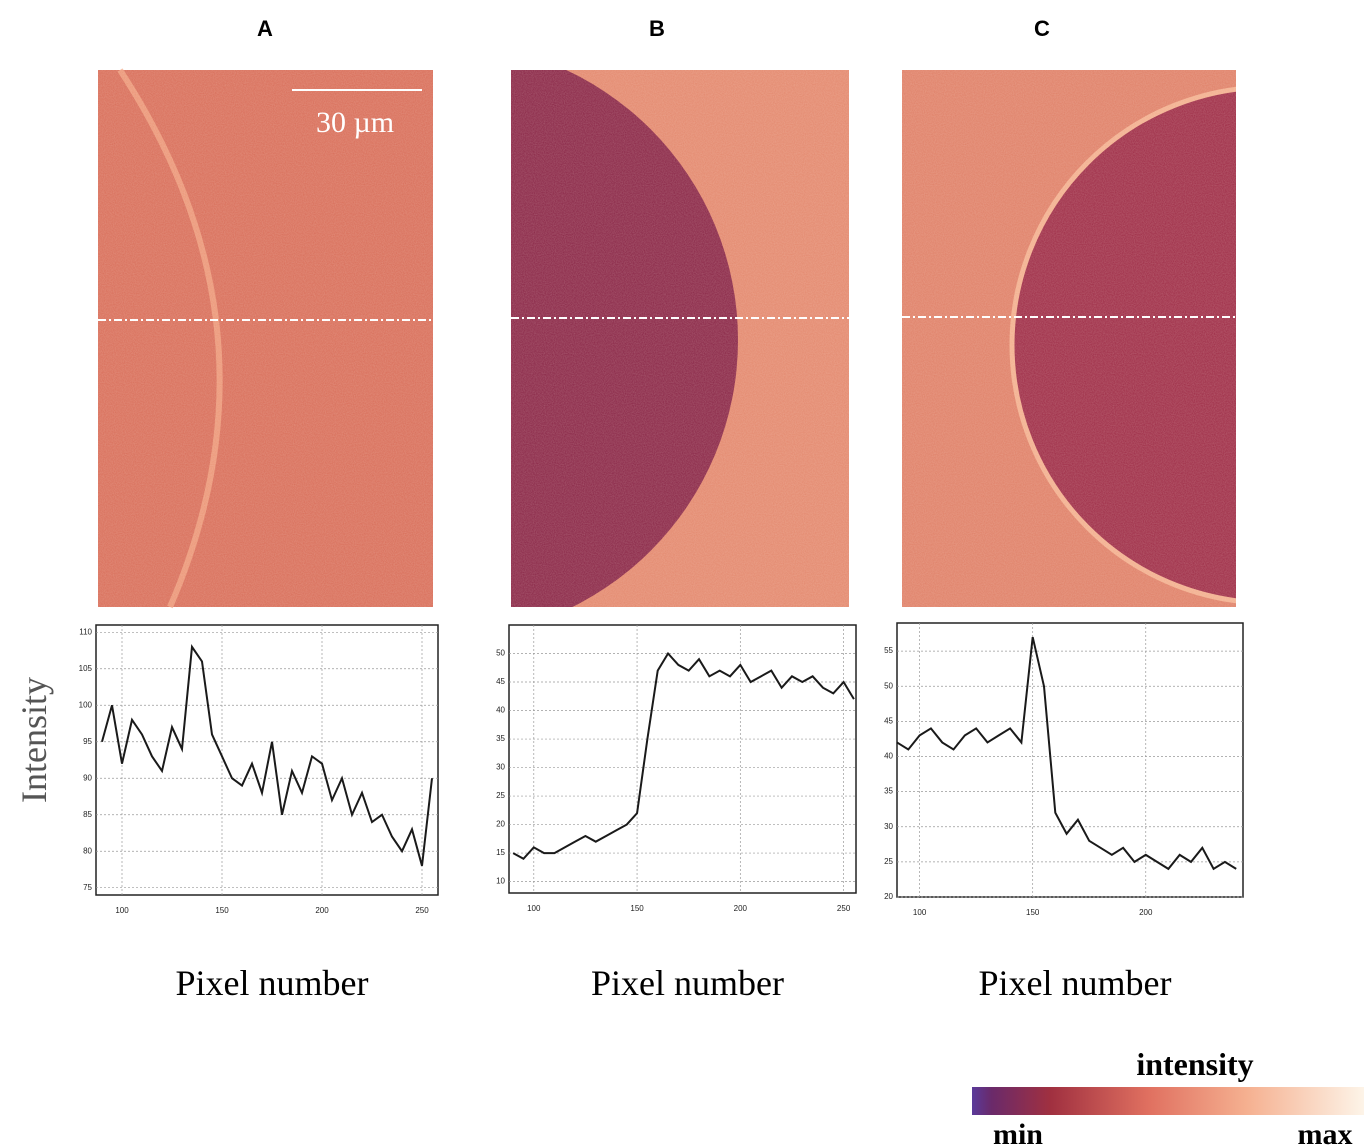 The height and width of the screenshot is (1148, 1364). Describe the element at coordinates (1168, 1101) in the screenshot. I see `colorbar` at that location.